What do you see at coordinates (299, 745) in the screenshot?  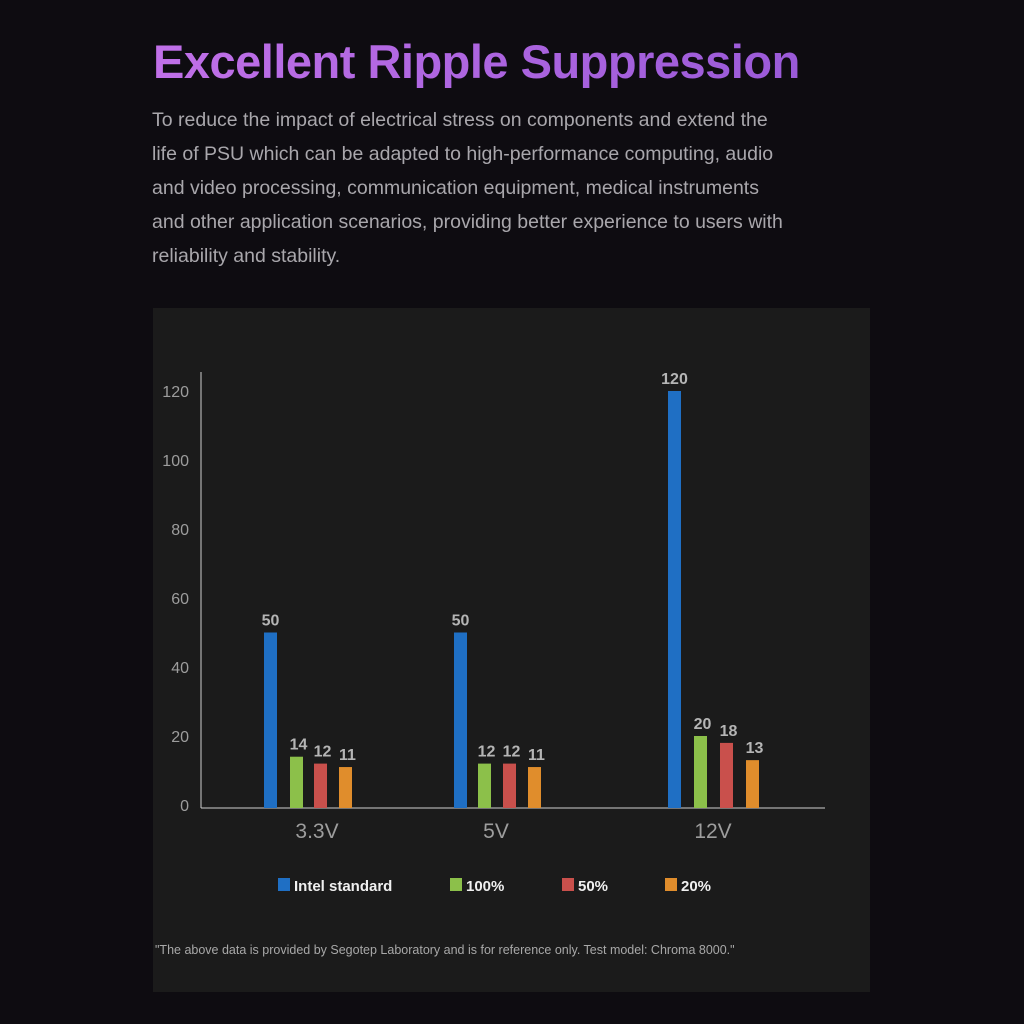 I see `data-label: 14` at bounding box center [299, 745].